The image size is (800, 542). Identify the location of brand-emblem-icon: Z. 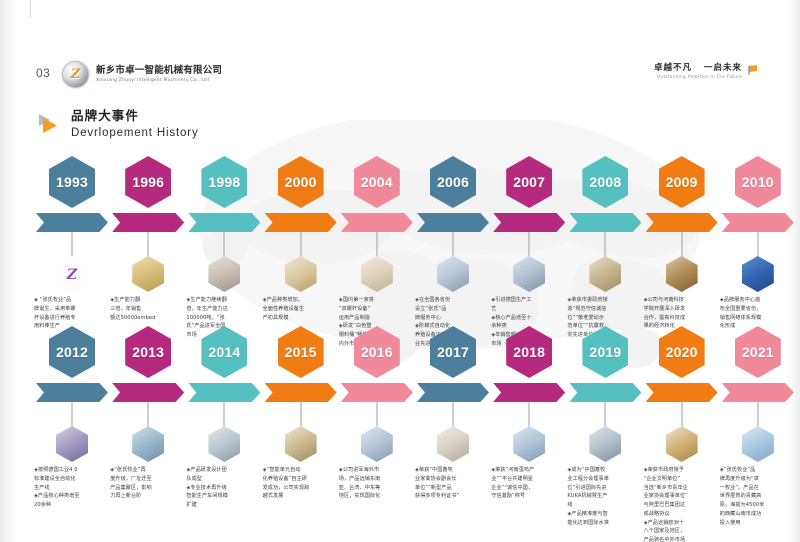
(72, 275).